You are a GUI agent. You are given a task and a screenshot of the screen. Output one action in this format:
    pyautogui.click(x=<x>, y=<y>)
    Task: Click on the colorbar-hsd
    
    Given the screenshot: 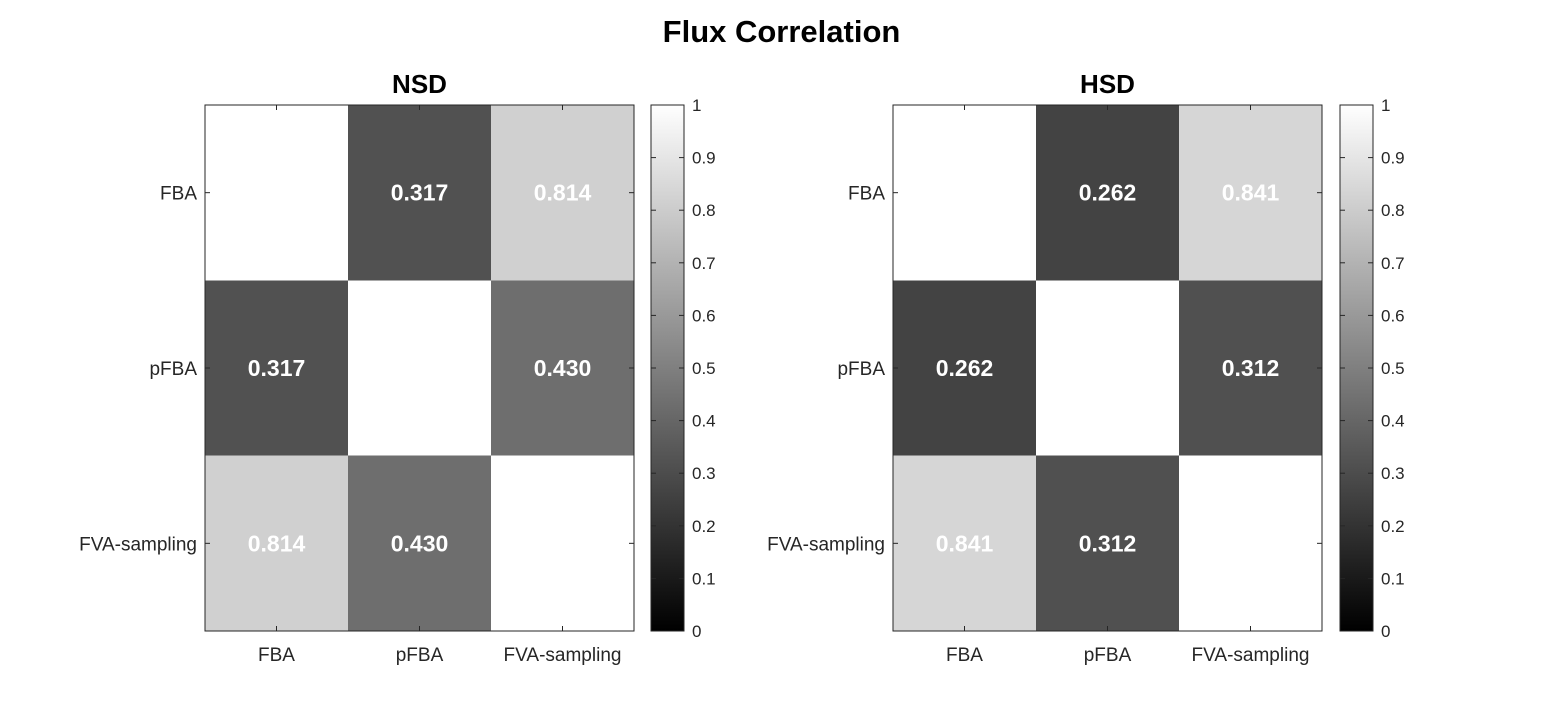 What is the action you would take?
    pyautogui.click(x=1356, y=368)
    